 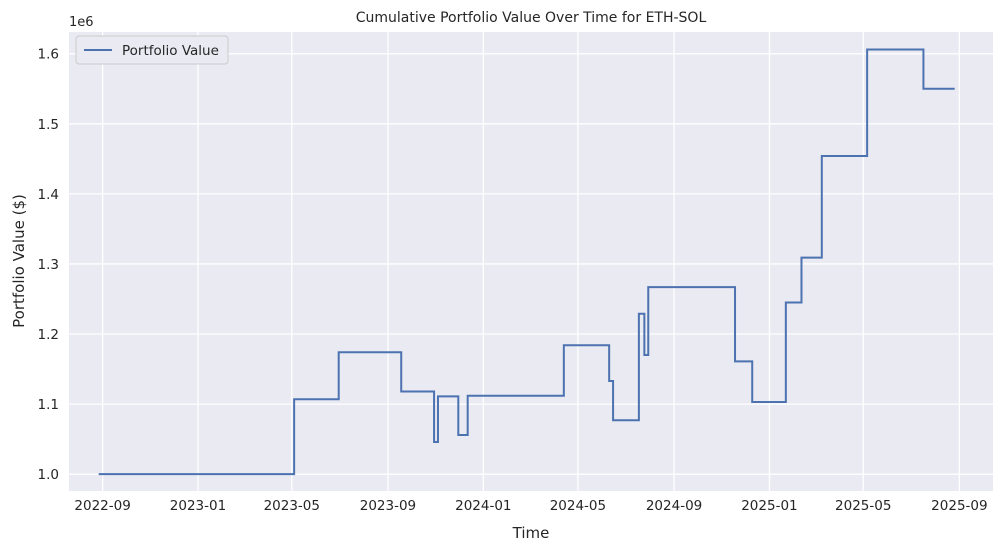 I want to click on x-tick-label: 2024-05, so click(x=578, y=506).